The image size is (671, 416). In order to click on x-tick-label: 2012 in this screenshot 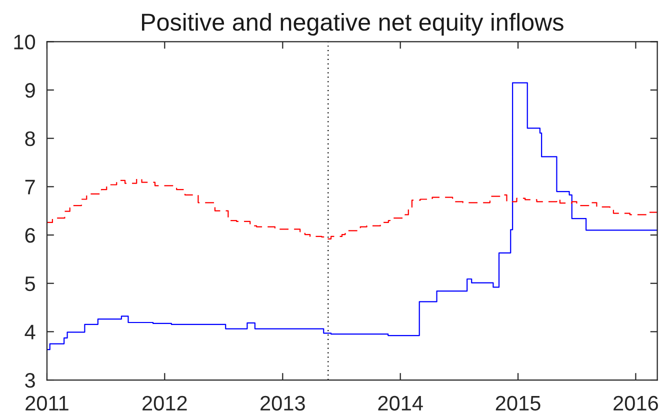, I will do `click(164, 403)`.